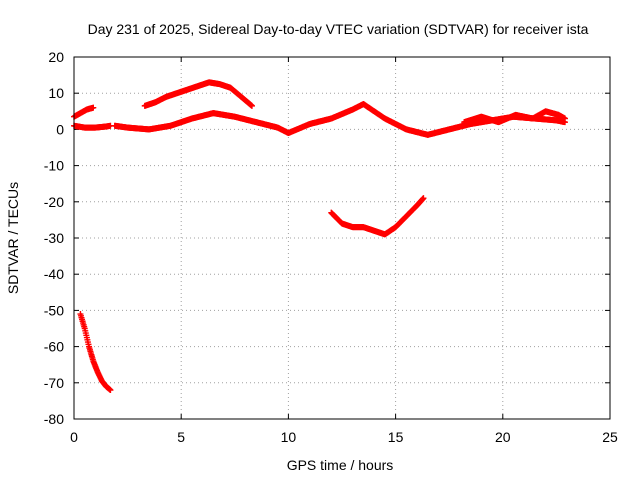  What do you see at coordinates (60, 129) in the screenshot?
I see `y-tick-label: 0` at bounding box center [60, 129].